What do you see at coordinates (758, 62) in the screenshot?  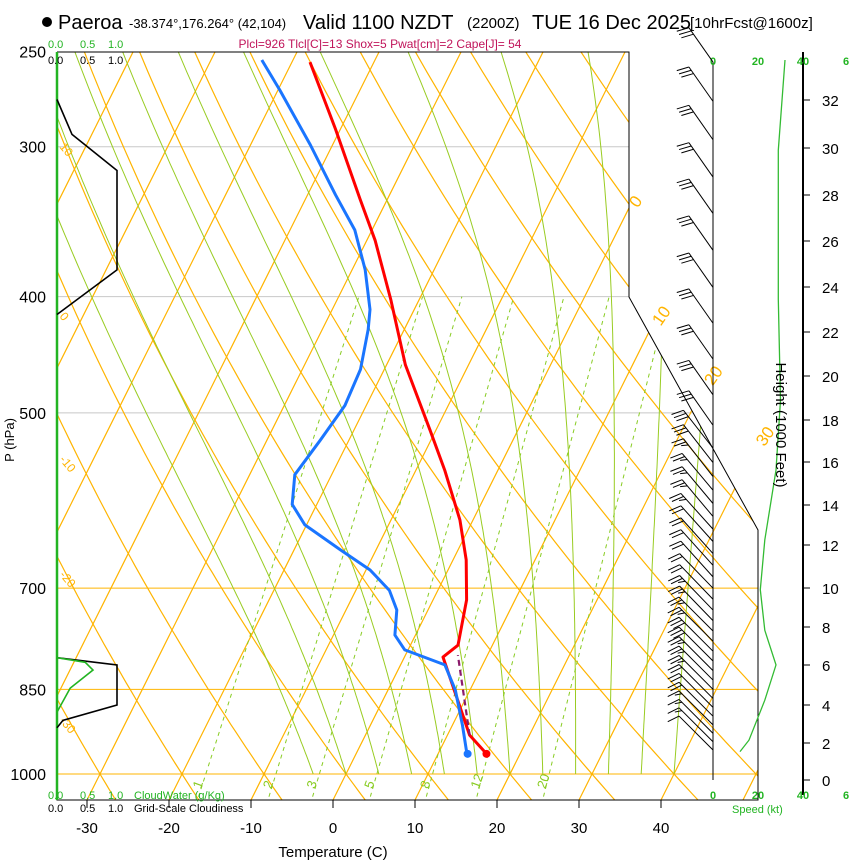 I see `speed-tick-top: 20` at bounding box center [758, 62].